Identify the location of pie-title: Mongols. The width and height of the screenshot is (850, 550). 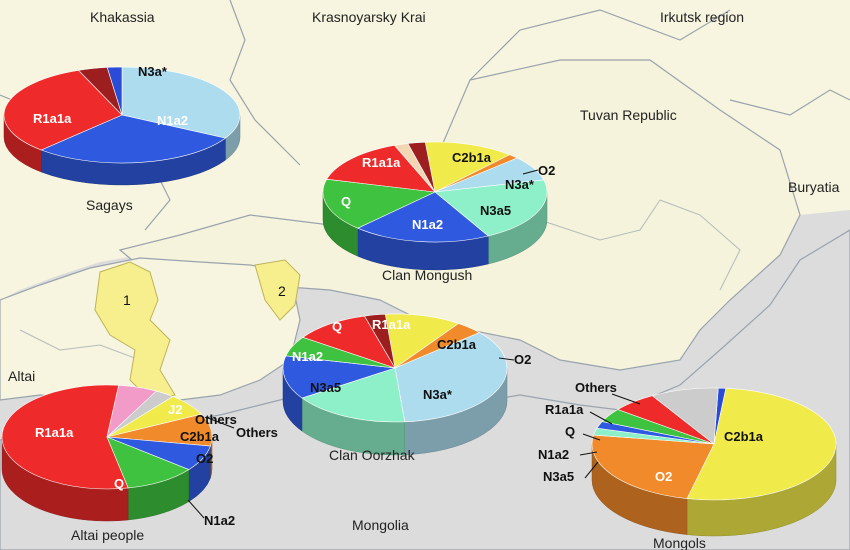
(679, 542).